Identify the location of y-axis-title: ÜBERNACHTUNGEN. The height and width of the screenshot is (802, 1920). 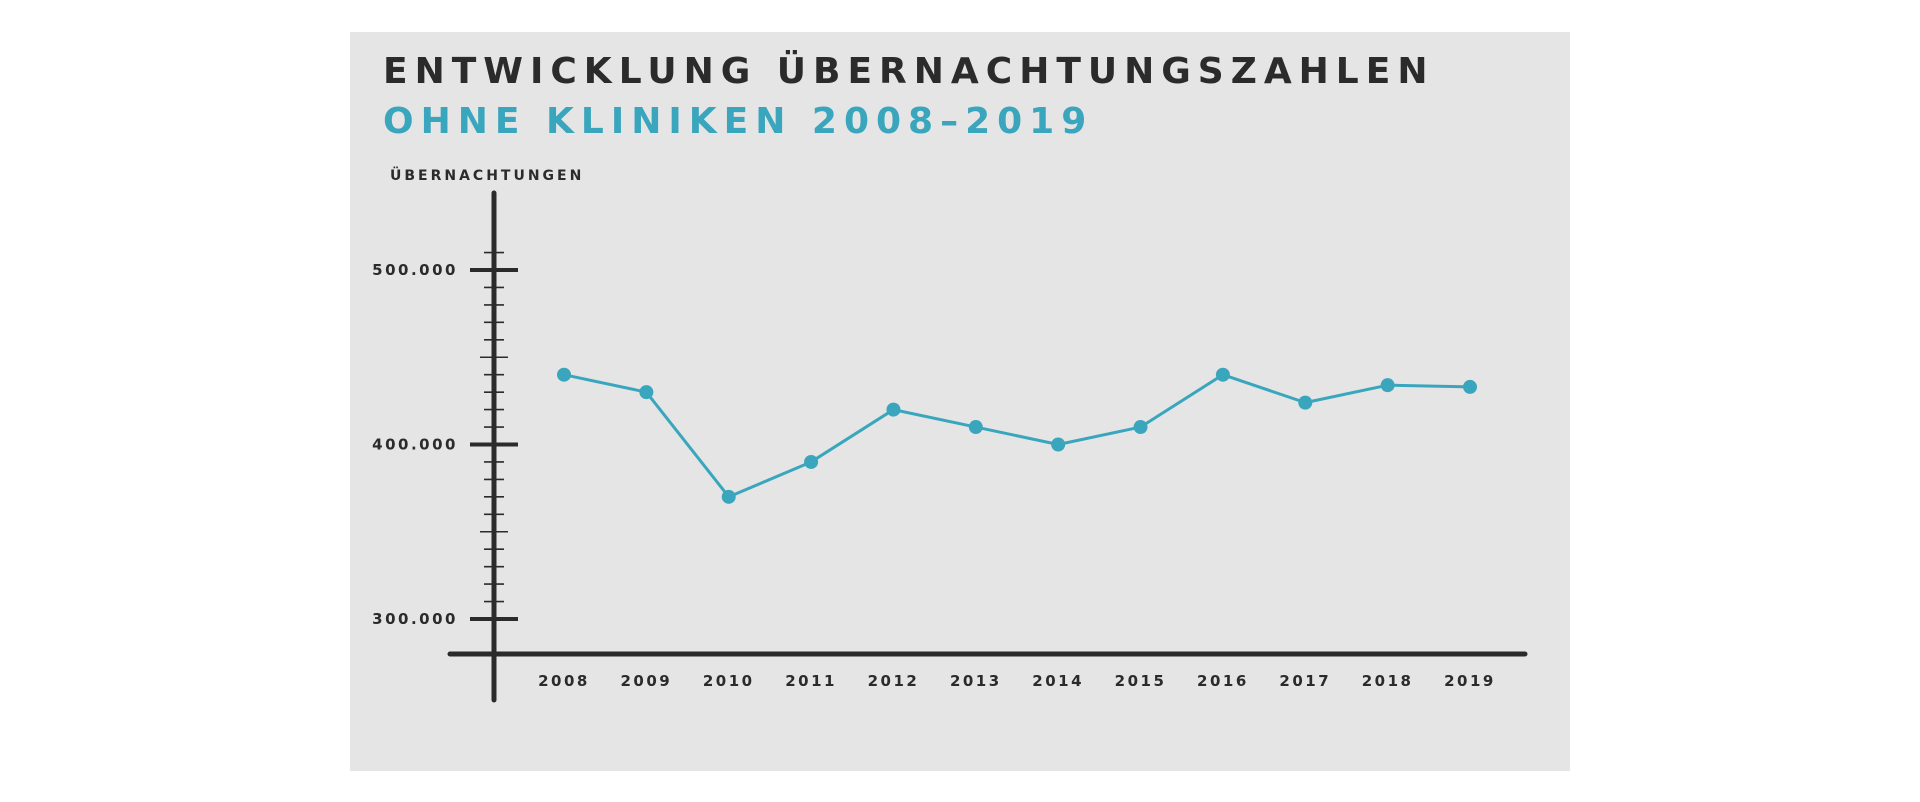
(487, 175).